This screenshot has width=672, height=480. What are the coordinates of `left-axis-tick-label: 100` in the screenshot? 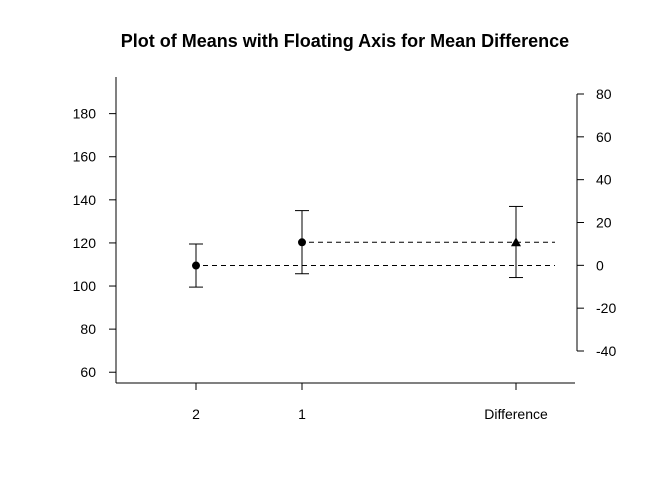 It's located at (85, 286).